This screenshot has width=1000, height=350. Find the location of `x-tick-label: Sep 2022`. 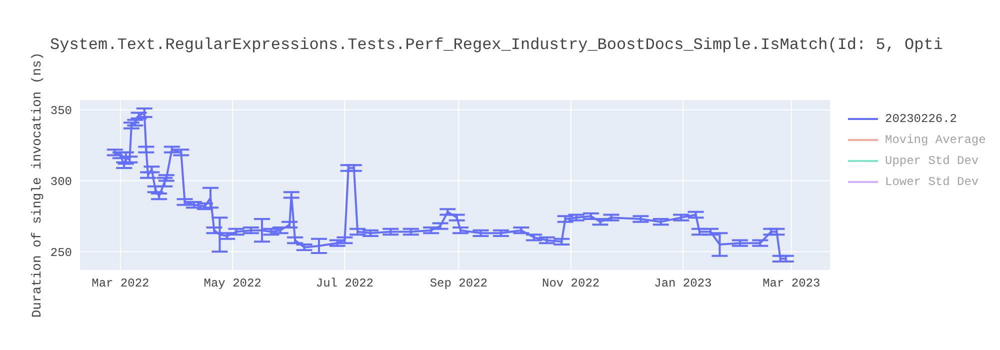

x-tick-label: Sep 2022 is located at coordinates (459, 283).